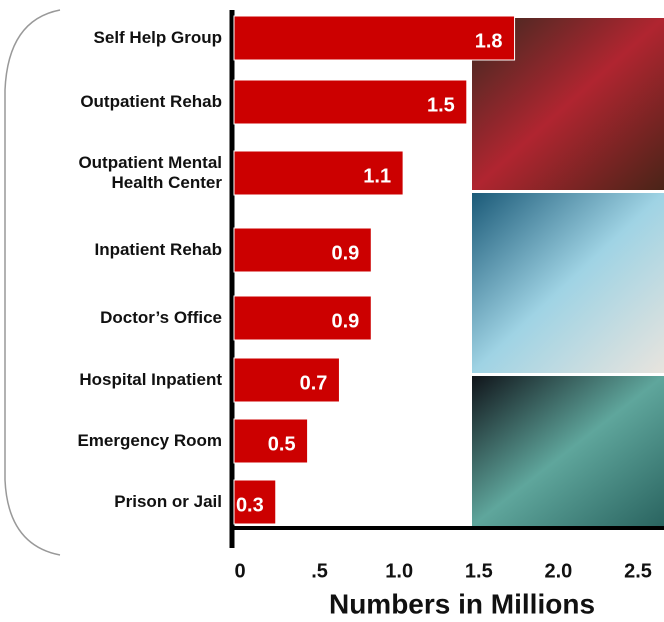 The height and width of the screenshot is (622, 664). I want to click on x-tick-label: 1.5, so click(479, 571).